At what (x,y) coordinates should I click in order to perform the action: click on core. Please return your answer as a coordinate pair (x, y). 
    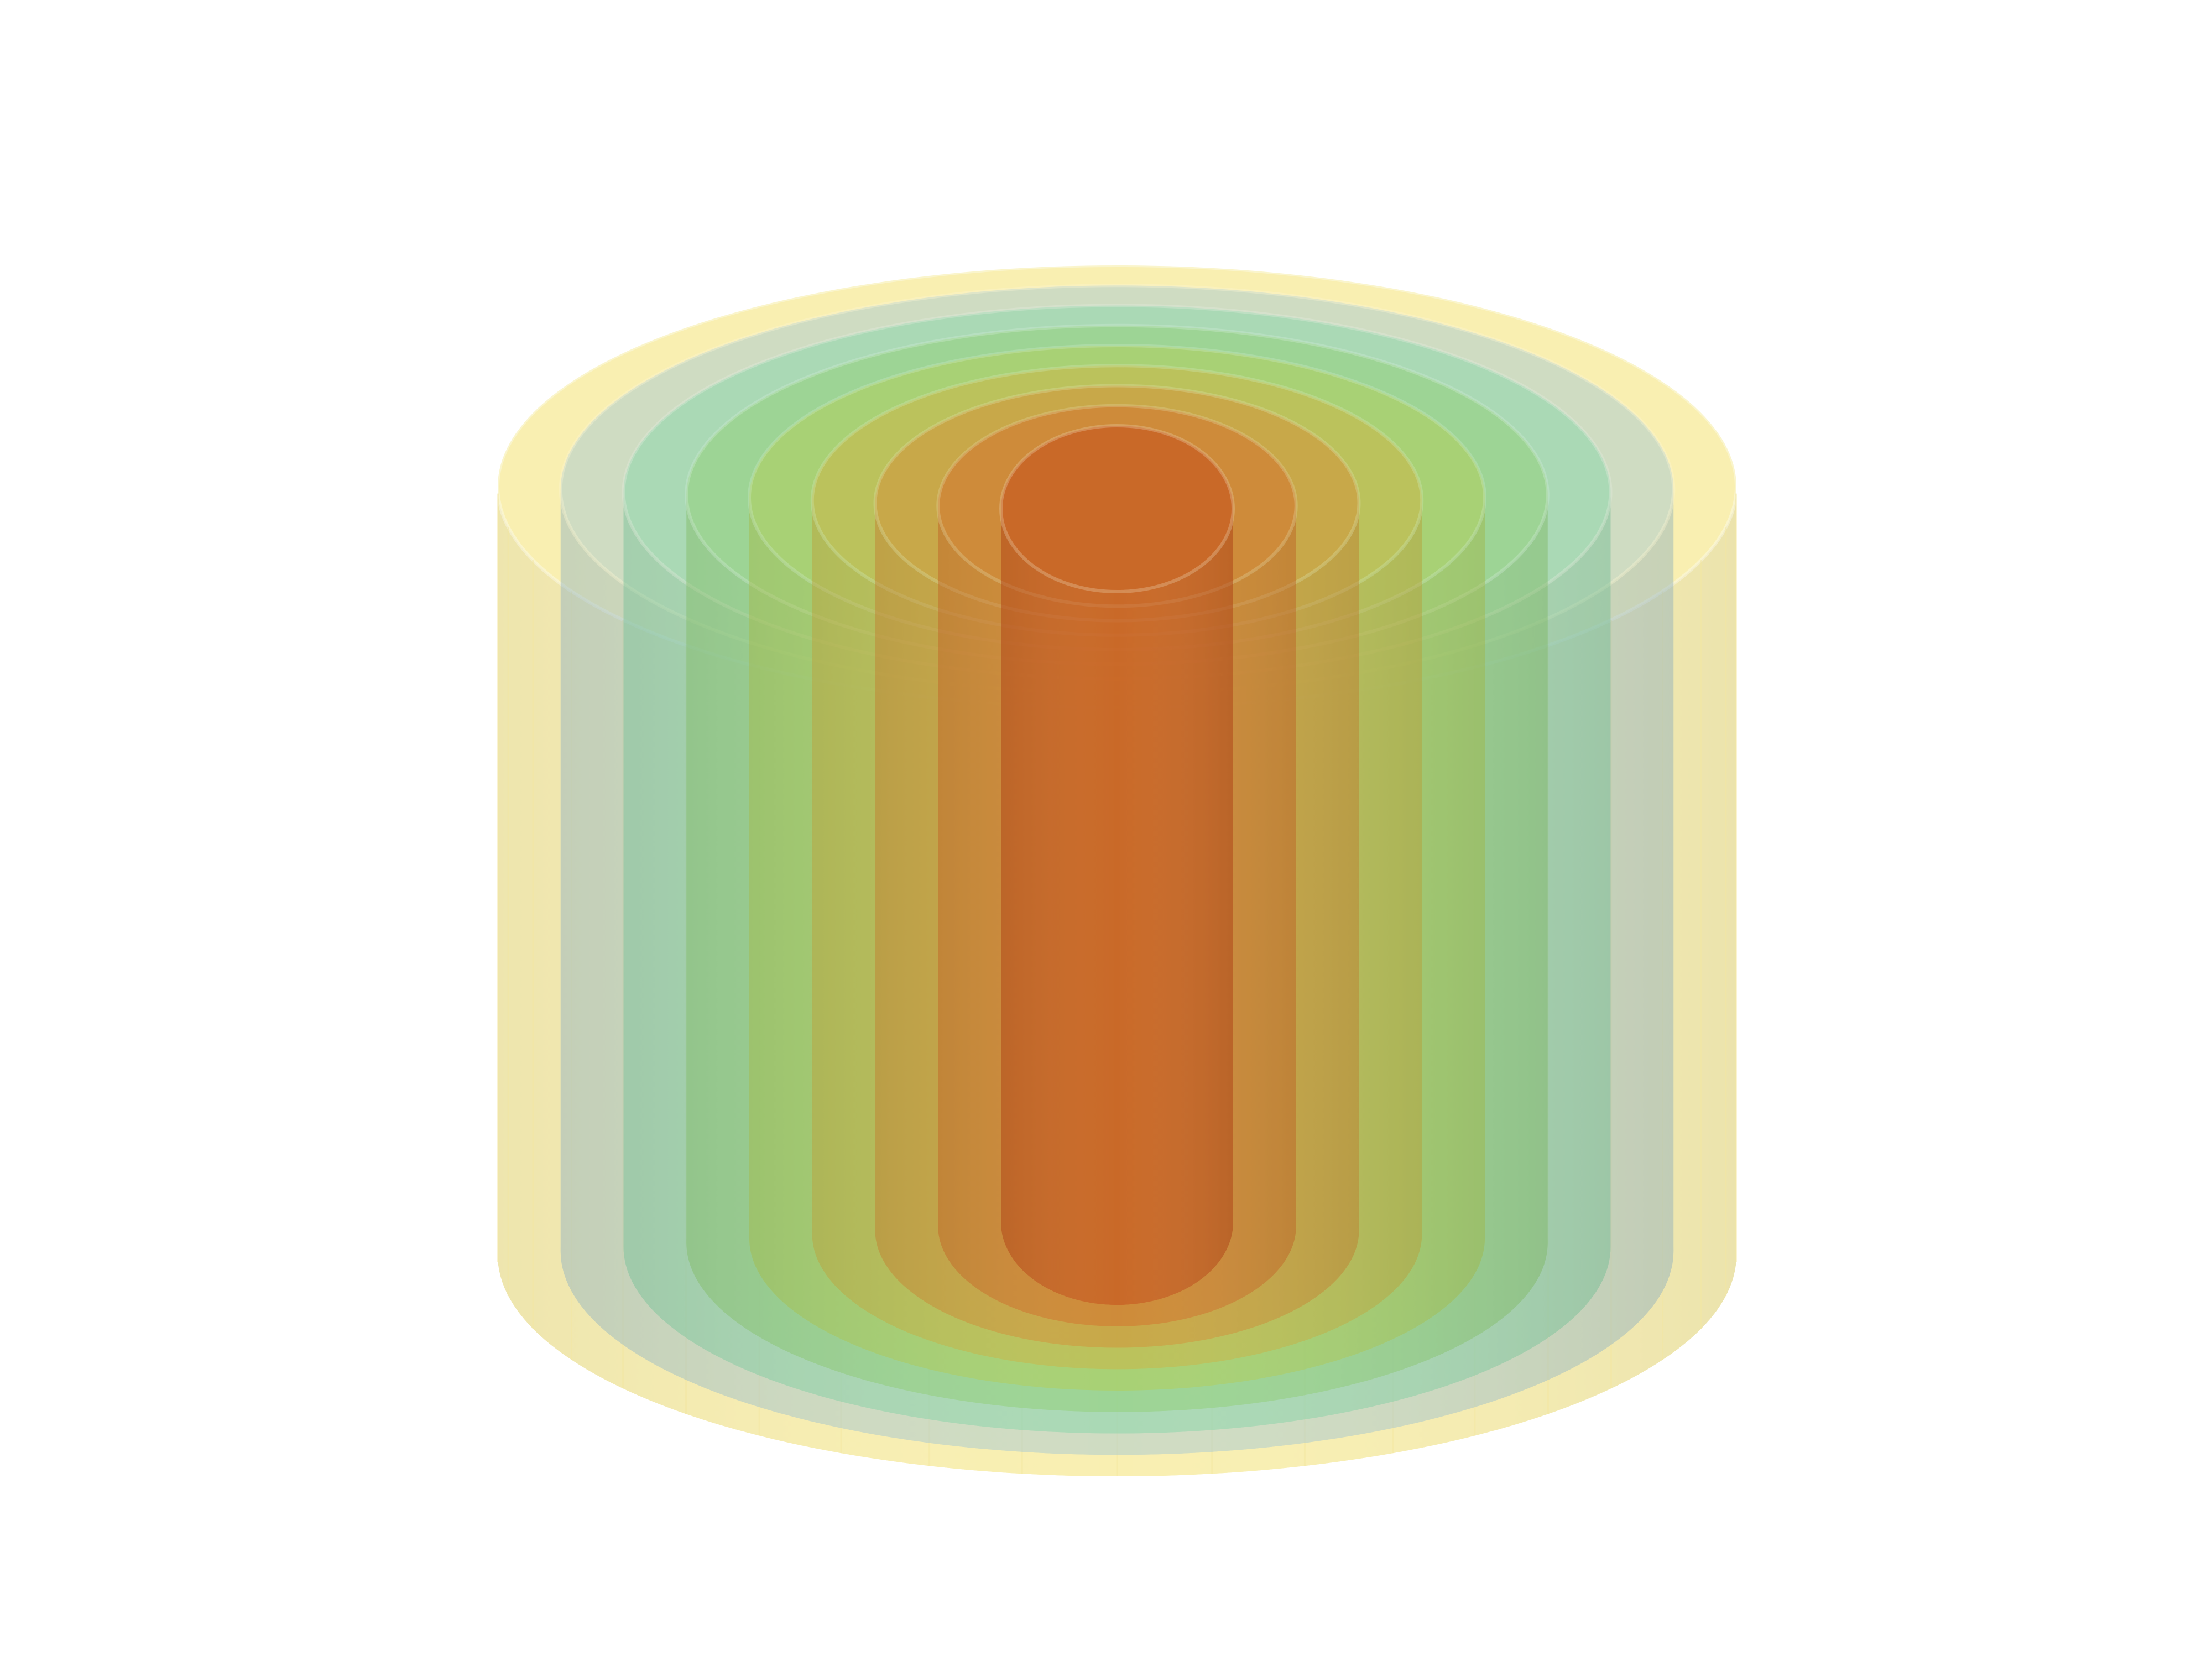
    Looking at the image, I should click on (1117, 864).